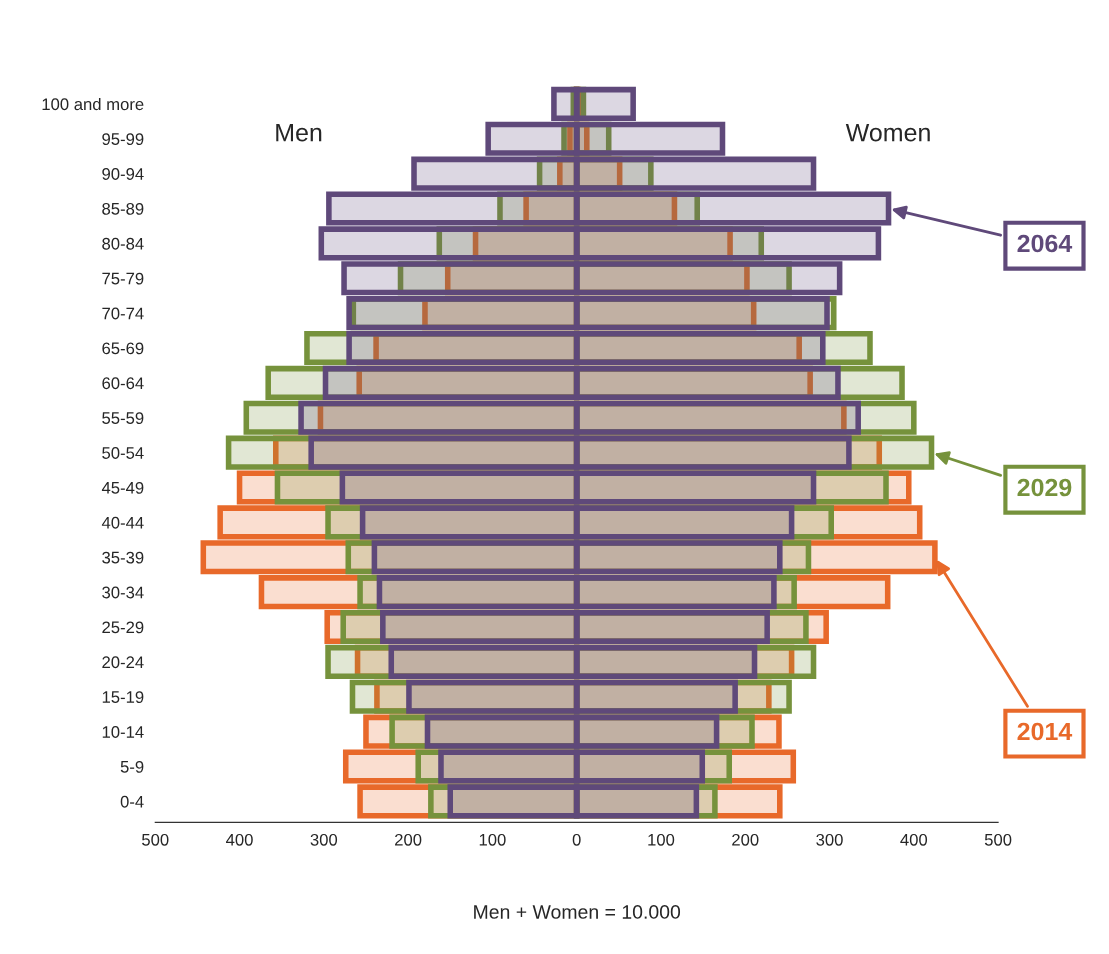 This screenshot has height=954, width=1109. What do you see at coordinates (123, 418) in the screenshot?
I see `y-tick-label: 55-59` at bounding box center [123, 418].